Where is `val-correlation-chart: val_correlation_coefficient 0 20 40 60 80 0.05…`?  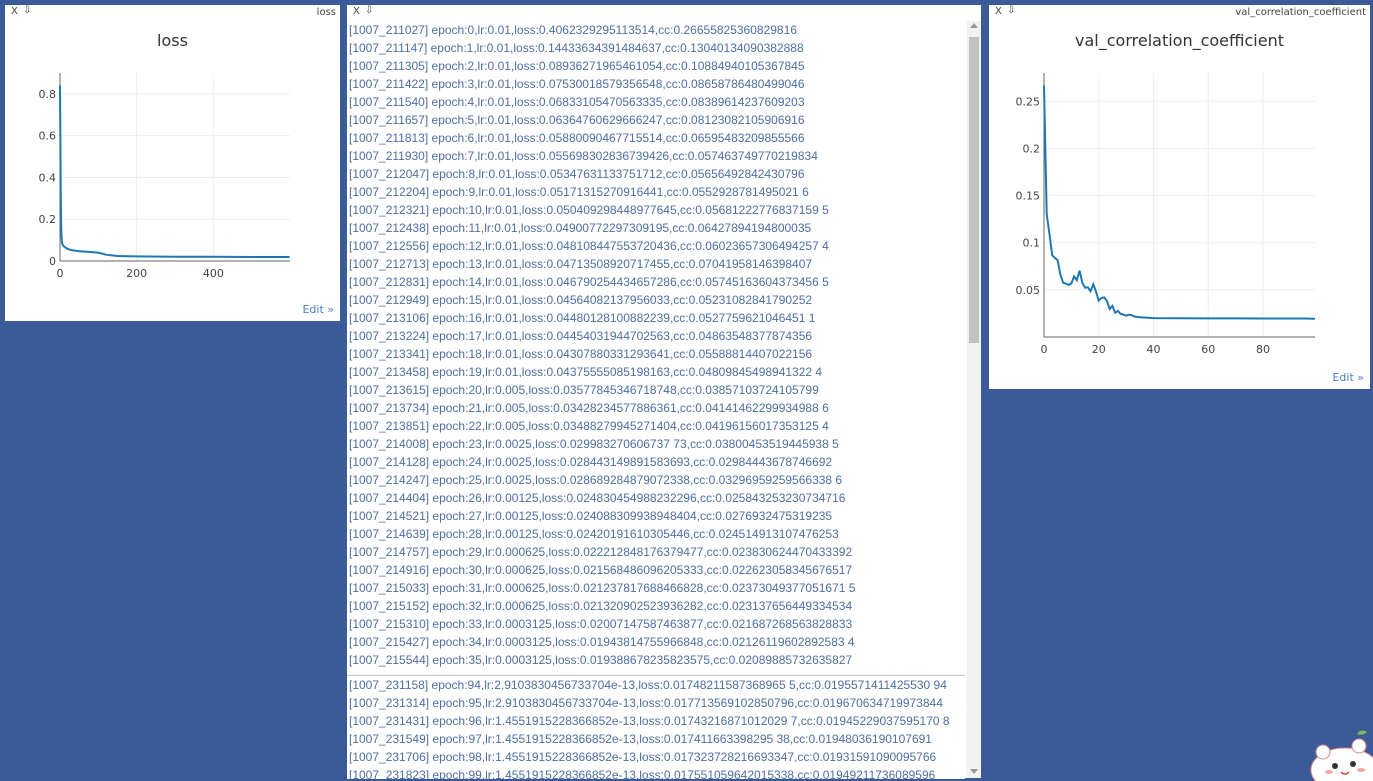
val-correlation-chart: val_correlation_coefficient 0 20 40 60 80 0.05… is located at coordinates (1166, 193).